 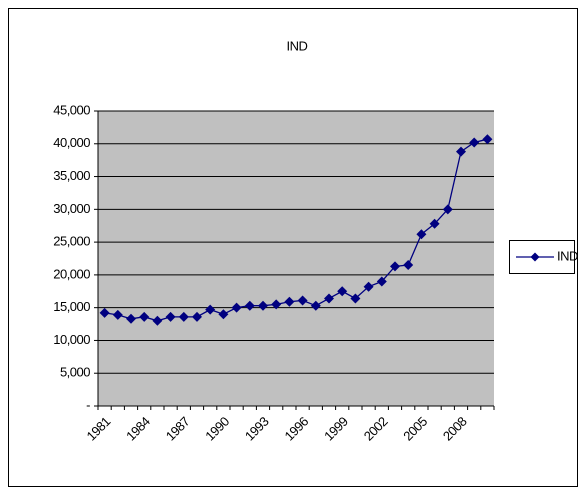 I want to click on y-tick-label: 5,000, so click(x=75, y=372).